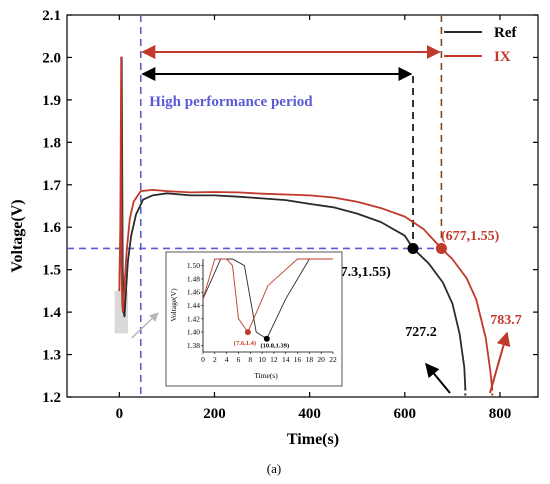 This screenshot has width=550, height=484. What do you see at coordinates (245, 343) in the screenshot?
I see `inset-ix-min-label: (7.6,1.4)` at bounding box center [245, 343].